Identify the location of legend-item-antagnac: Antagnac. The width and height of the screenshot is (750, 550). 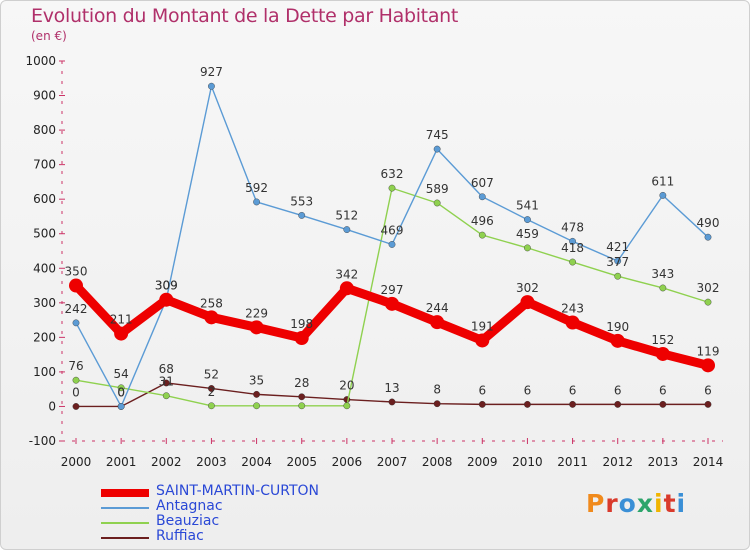
(231, 506).